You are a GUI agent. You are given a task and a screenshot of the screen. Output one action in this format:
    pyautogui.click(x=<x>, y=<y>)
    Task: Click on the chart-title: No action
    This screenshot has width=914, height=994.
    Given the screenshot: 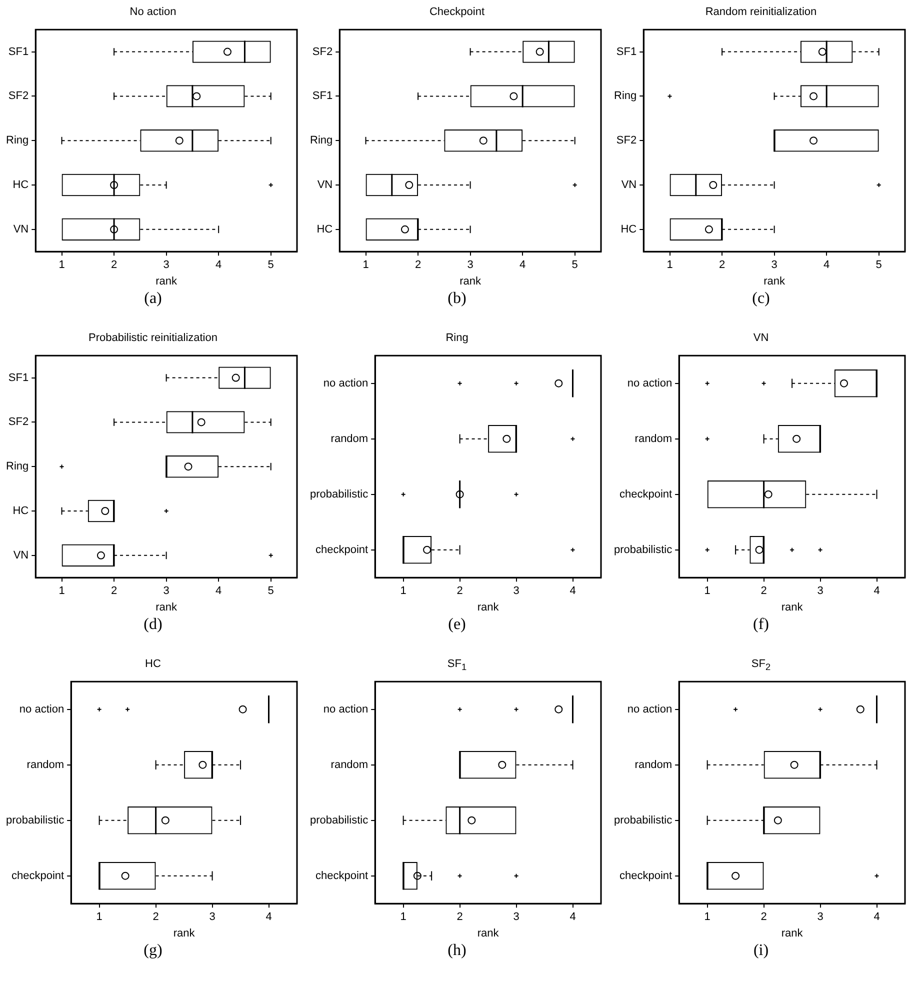 What is the action you would take?
    pyautogui.click(x=153, y=12)
    